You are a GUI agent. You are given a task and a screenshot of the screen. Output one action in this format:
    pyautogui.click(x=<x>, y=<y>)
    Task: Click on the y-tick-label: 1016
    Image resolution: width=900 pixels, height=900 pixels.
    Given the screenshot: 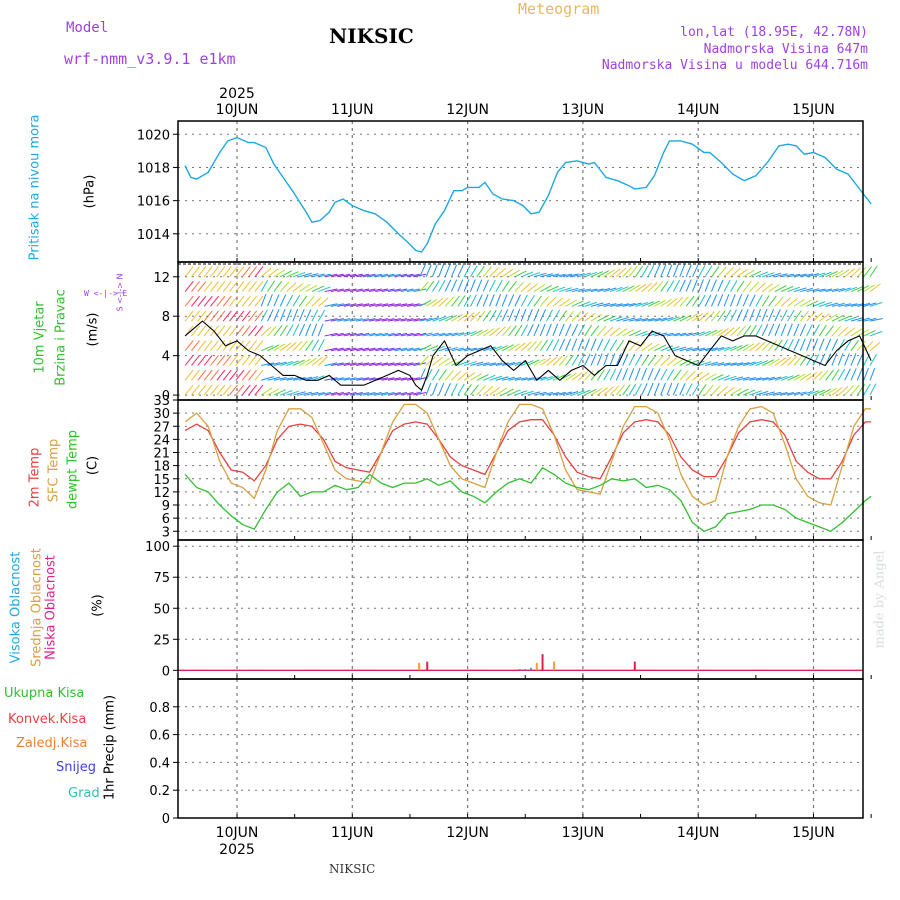 What is the action you would take?
    pyautogui.click(x=153, y=202)
    